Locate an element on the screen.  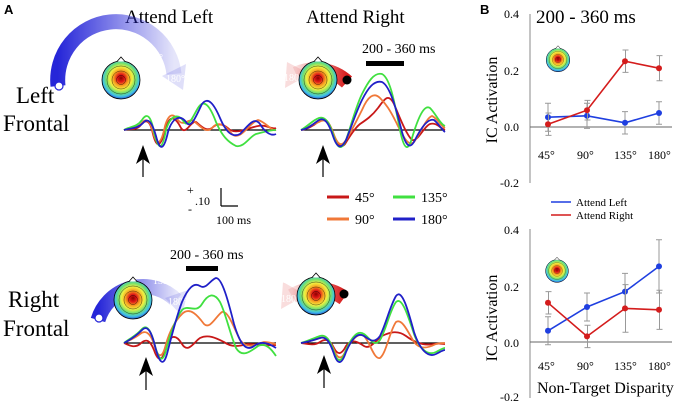
x-axis-title: Non-Target Disparity is located at coordinates (605, 388).